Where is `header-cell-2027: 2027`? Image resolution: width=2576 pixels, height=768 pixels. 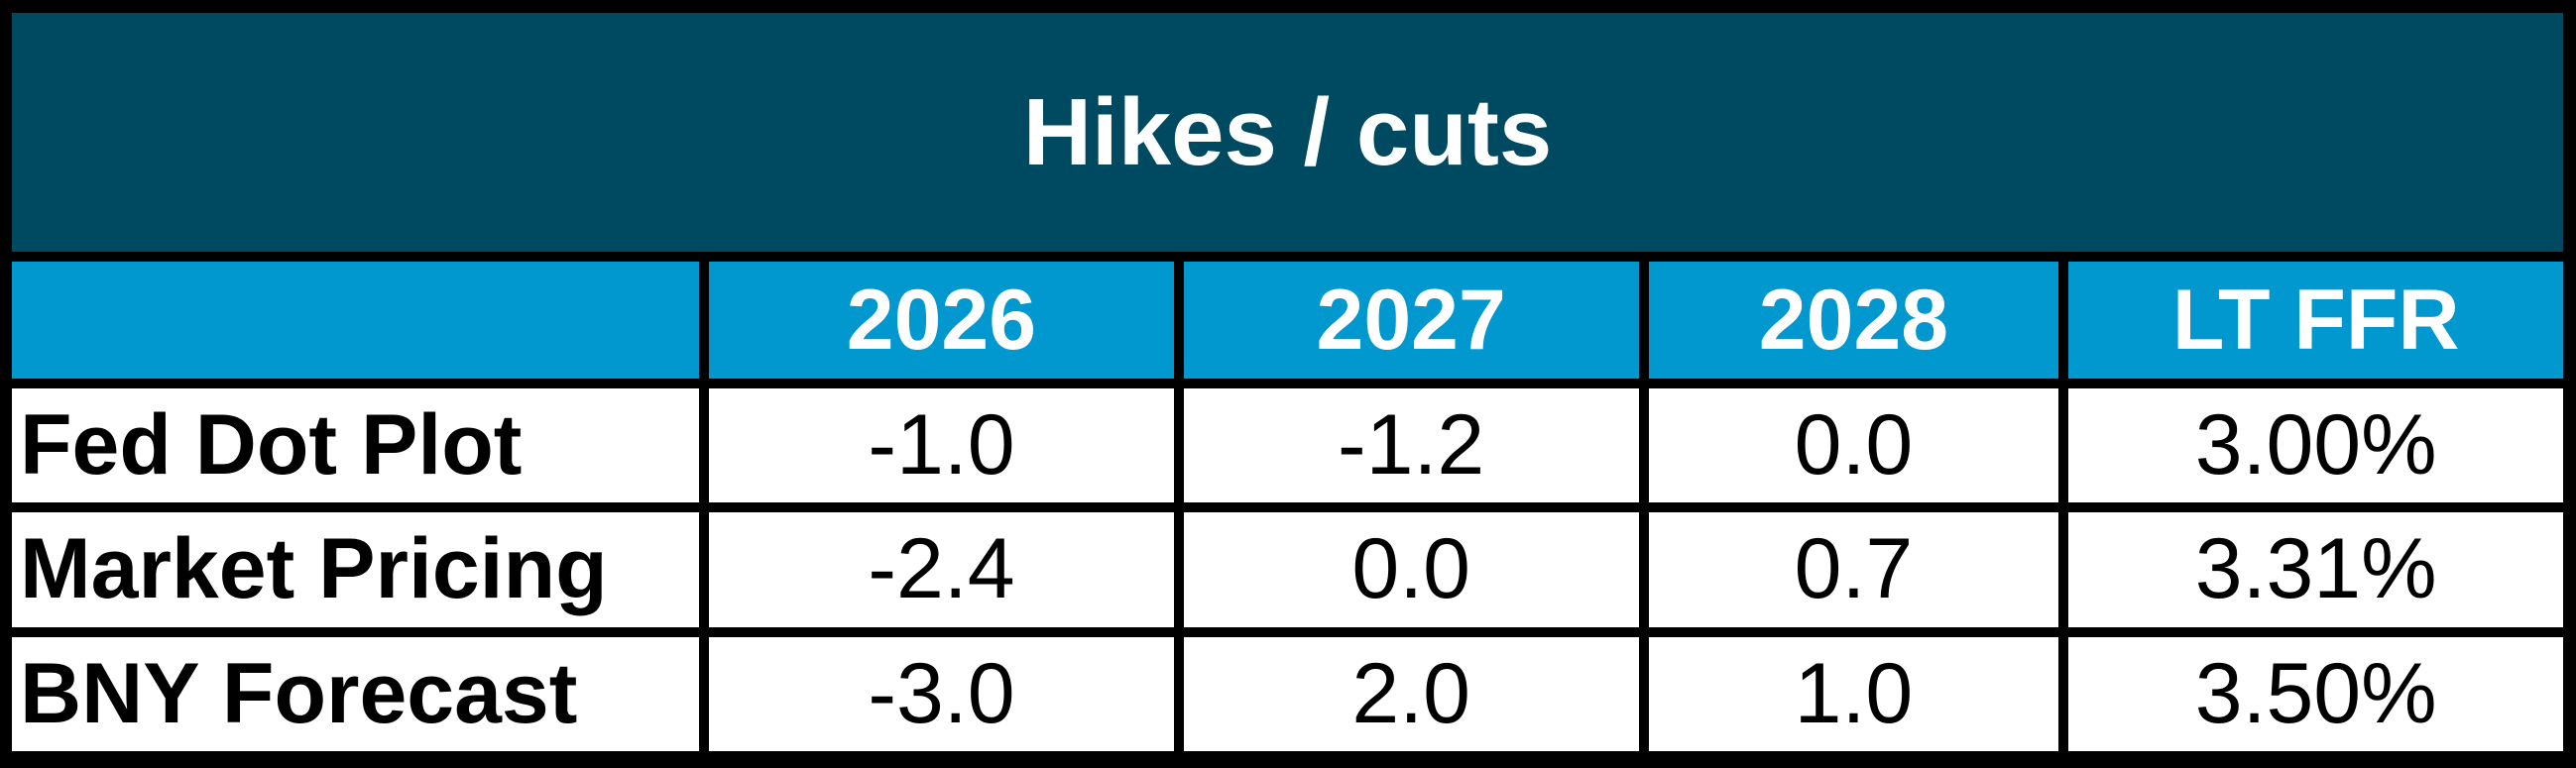
header-cell-2027: 2027 is located at coordinates (1411, 320).